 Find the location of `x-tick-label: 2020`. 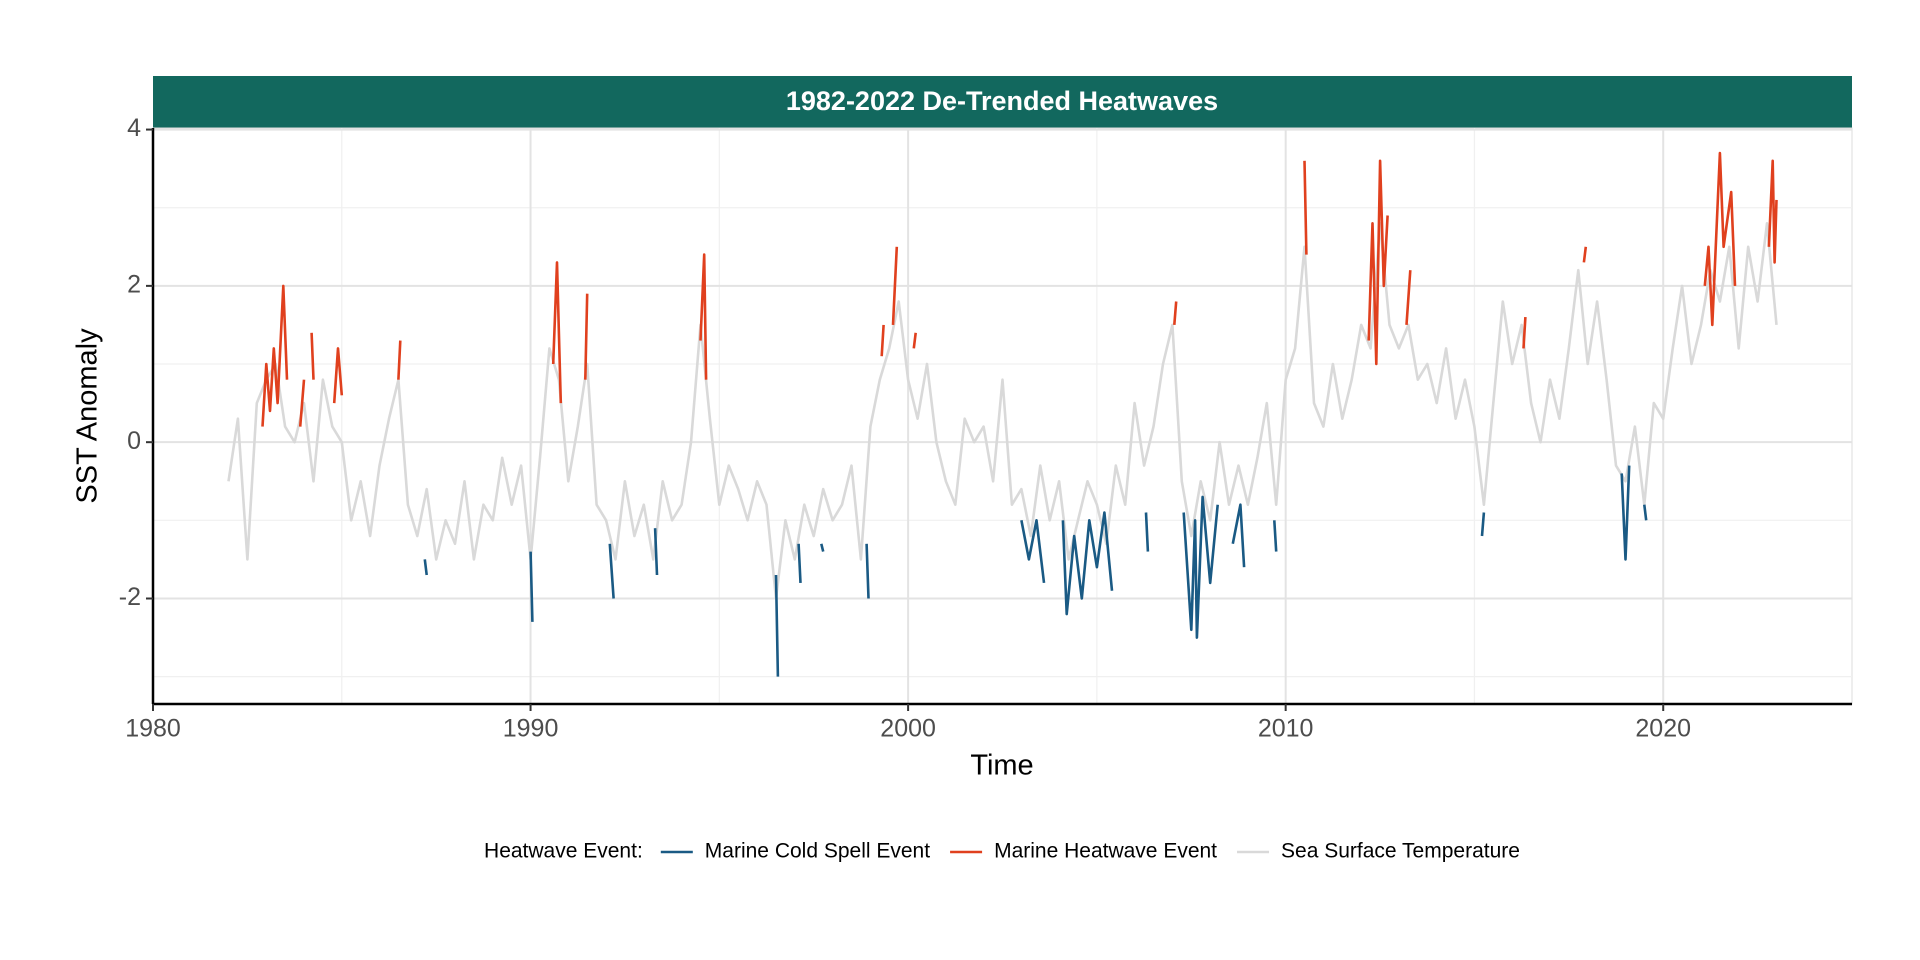

x-tick-label: 2020 is located at coordinates (1663, 729).